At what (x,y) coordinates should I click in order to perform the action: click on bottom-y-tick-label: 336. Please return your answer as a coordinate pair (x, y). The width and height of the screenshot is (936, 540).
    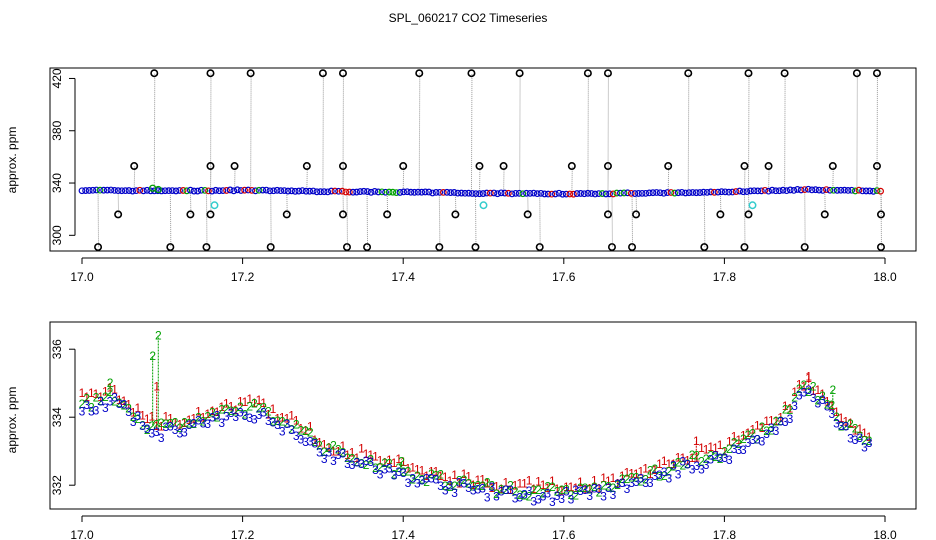
    Looking at the image, I should click on (57, 349).